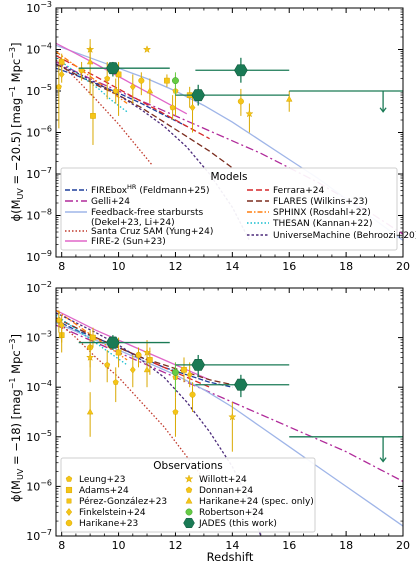 The width and height of the screenshot is (416, 568). Describe the element at coordinates (346, 266) in the screenshot. I see `top-x-tick-label: 18` at that location.